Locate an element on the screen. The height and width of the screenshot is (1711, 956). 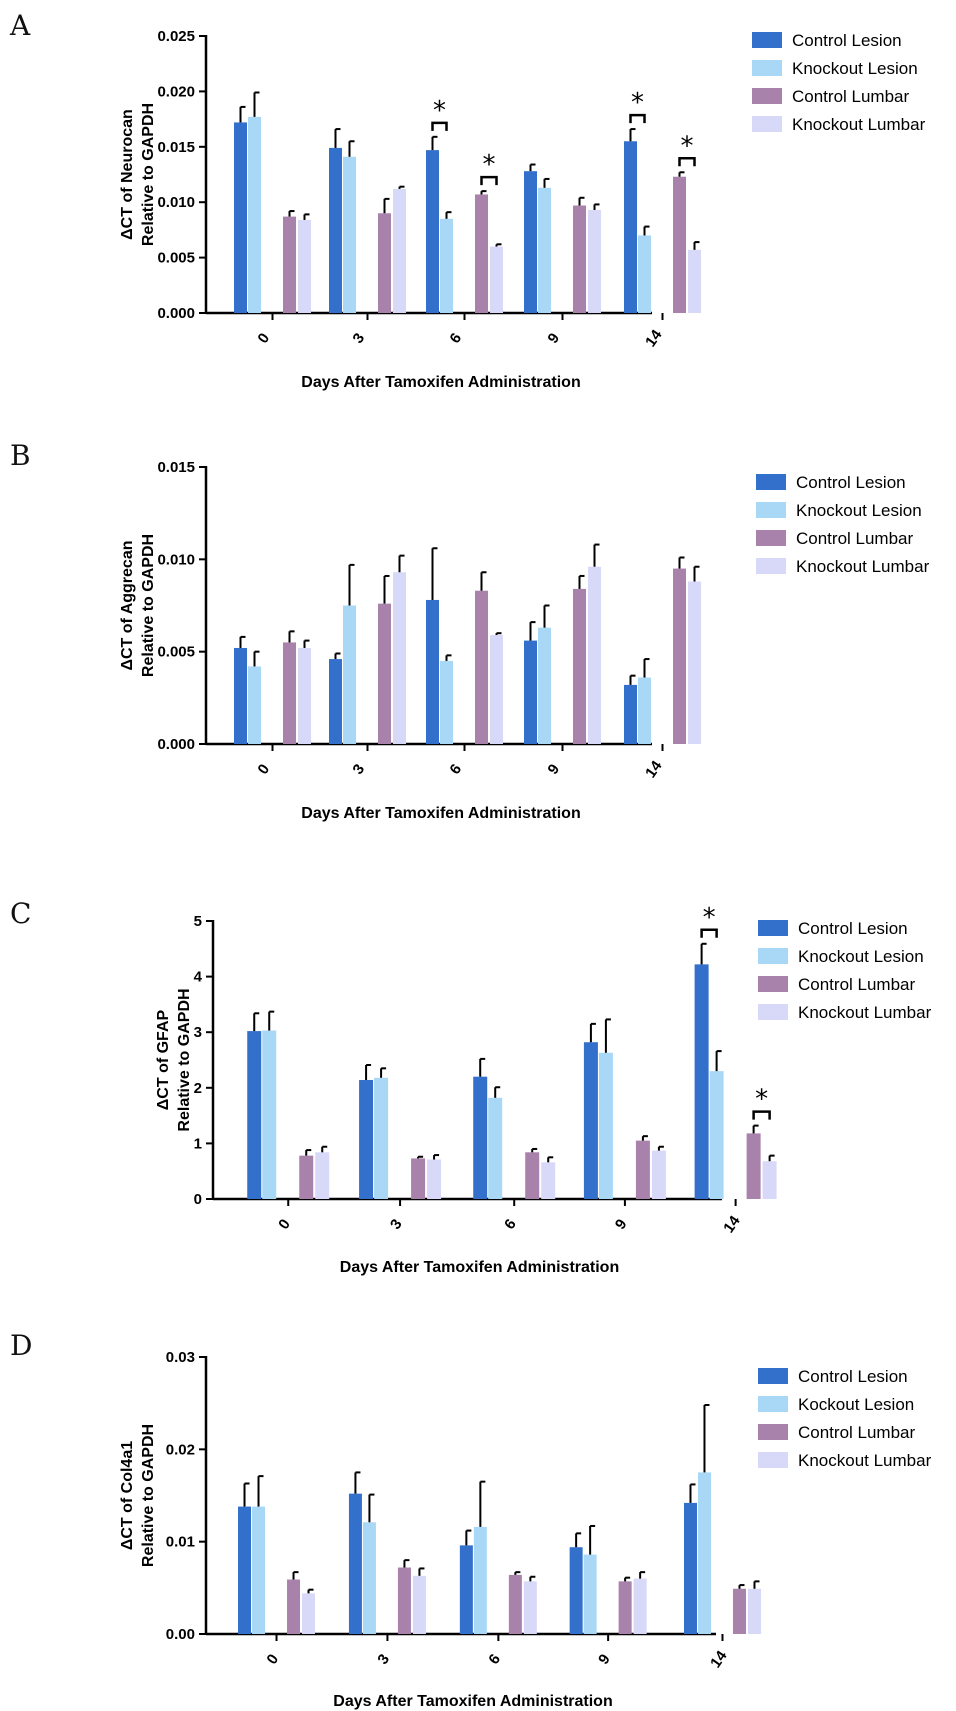
y-tick-label: 1 is located at coordinates (198, 1143).